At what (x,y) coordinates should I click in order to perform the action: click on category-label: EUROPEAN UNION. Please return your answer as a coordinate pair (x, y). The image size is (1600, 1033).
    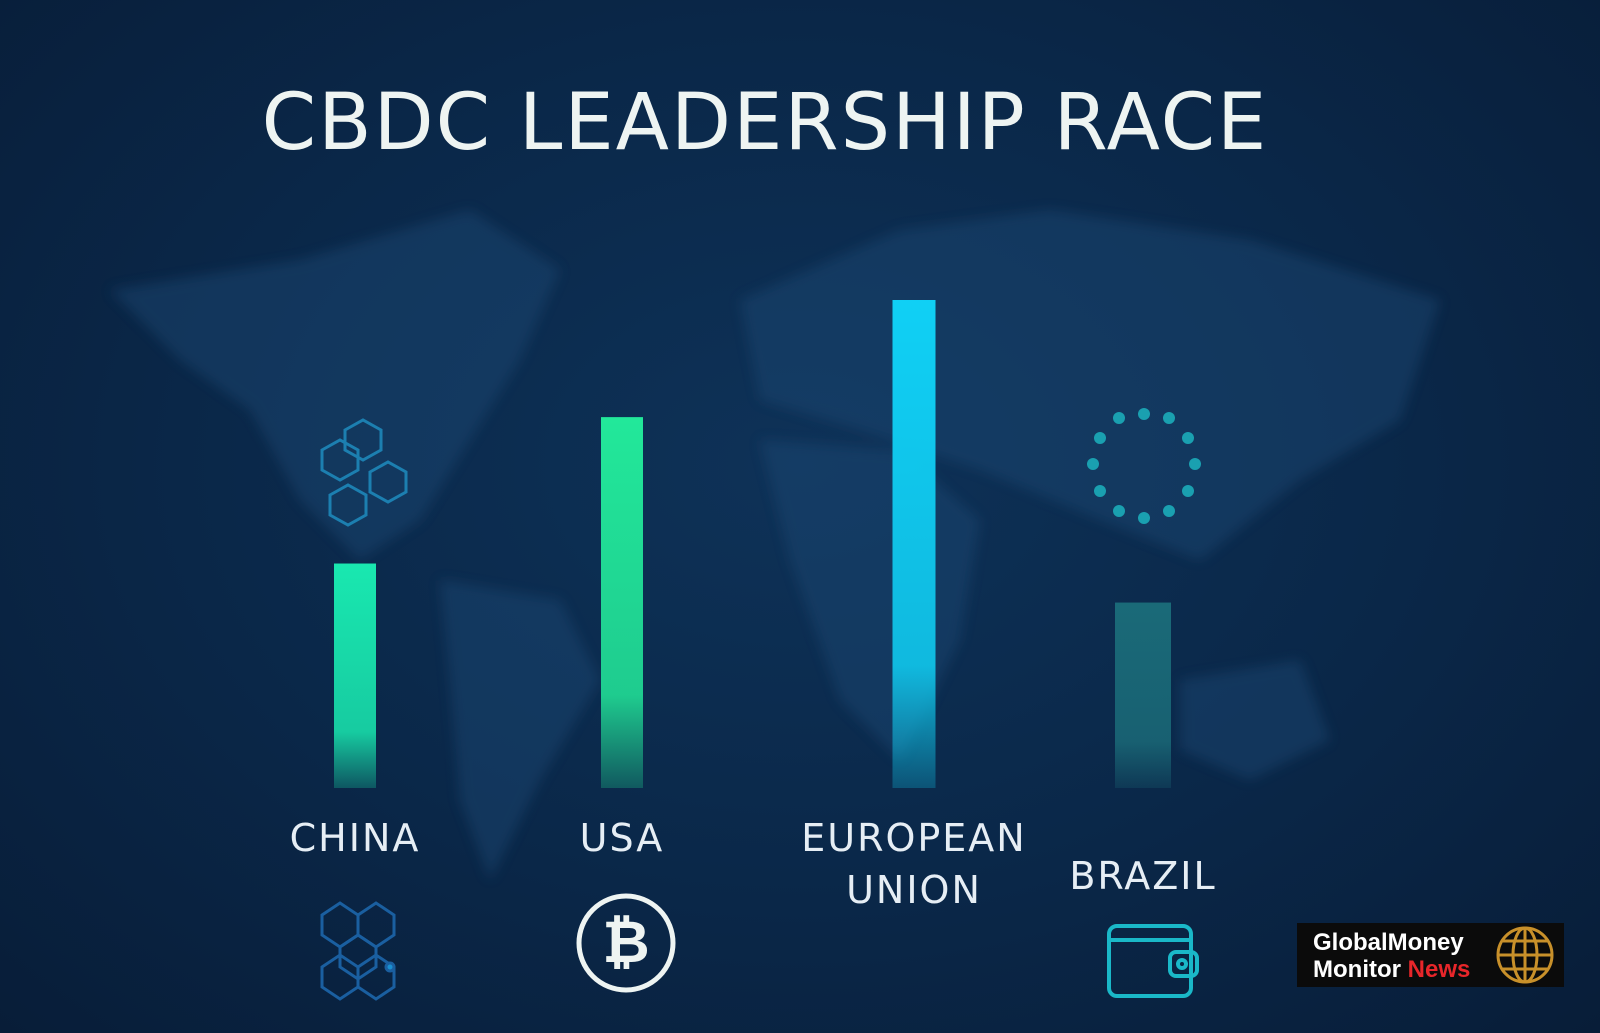
    Looking at the image, I should click on (914, 864).